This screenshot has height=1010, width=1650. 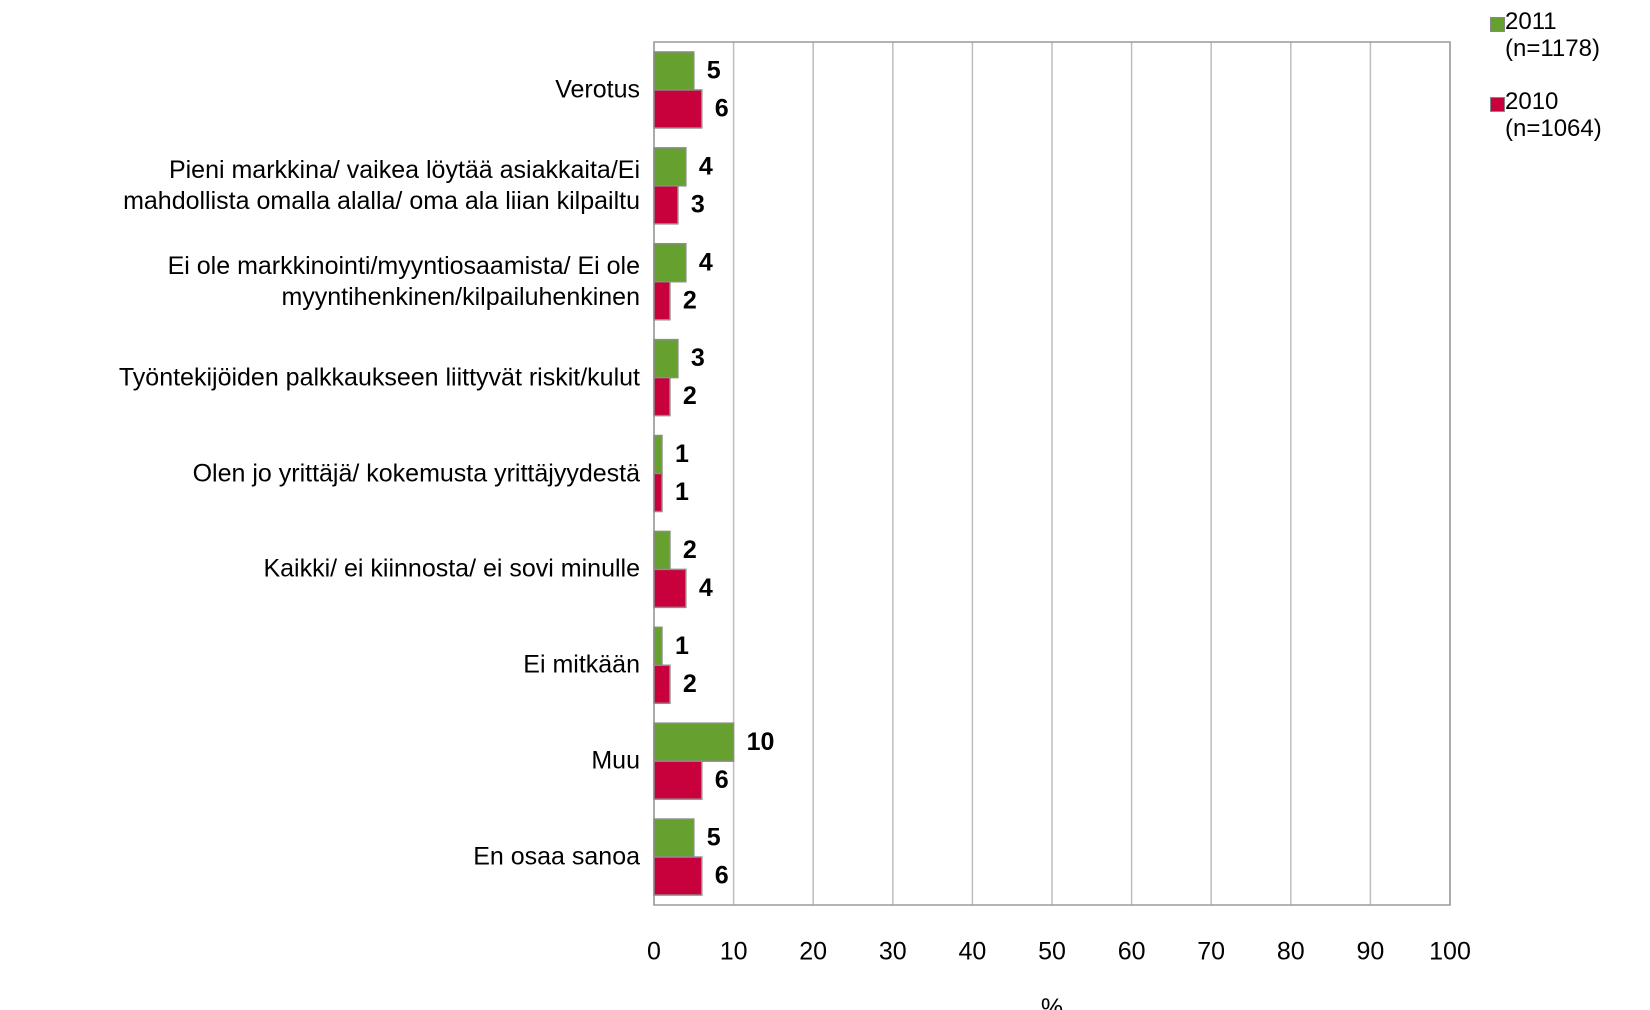 What do you see at coordinates (556, 856) in the screenshot?
I see `y-tick-label: En osaa sanoa` at bounding box center [556, 856].